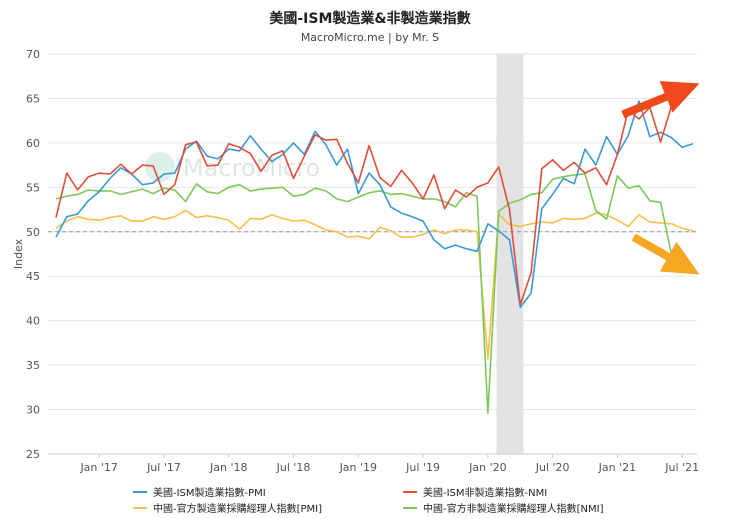 This screenshot has width=740, height=519. I want to click on x-tick-label: Jan '18, so click(228, 467).